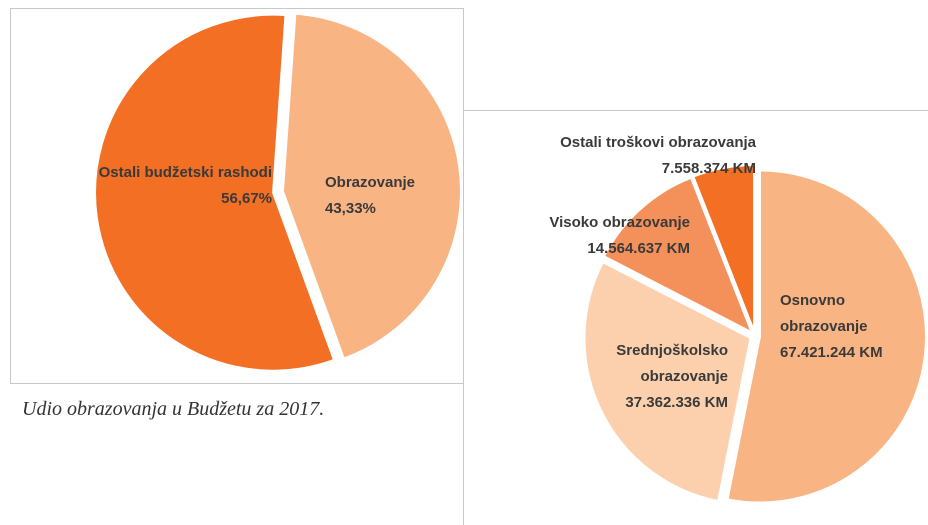 This screenshot has width=928, height=525. What do you see at coordinates (350, 208) in the screenshot?
I see `slice-value: 43,33%` at bounding box center [350, 208].